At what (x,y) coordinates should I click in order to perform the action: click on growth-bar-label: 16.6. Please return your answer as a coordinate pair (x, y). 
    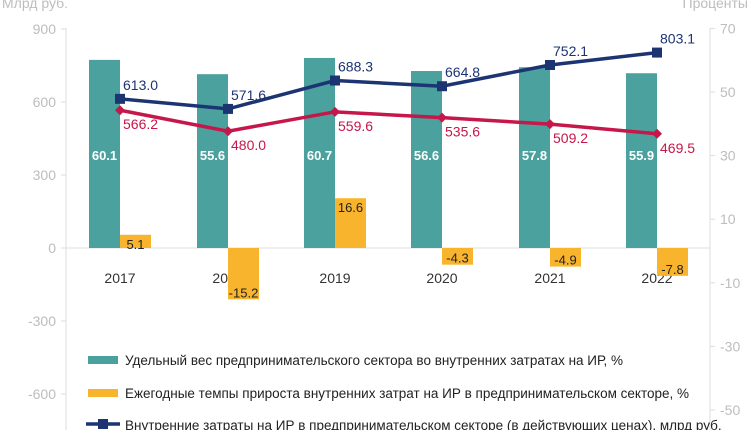
    Looking at the image, I should click on (350, 207).